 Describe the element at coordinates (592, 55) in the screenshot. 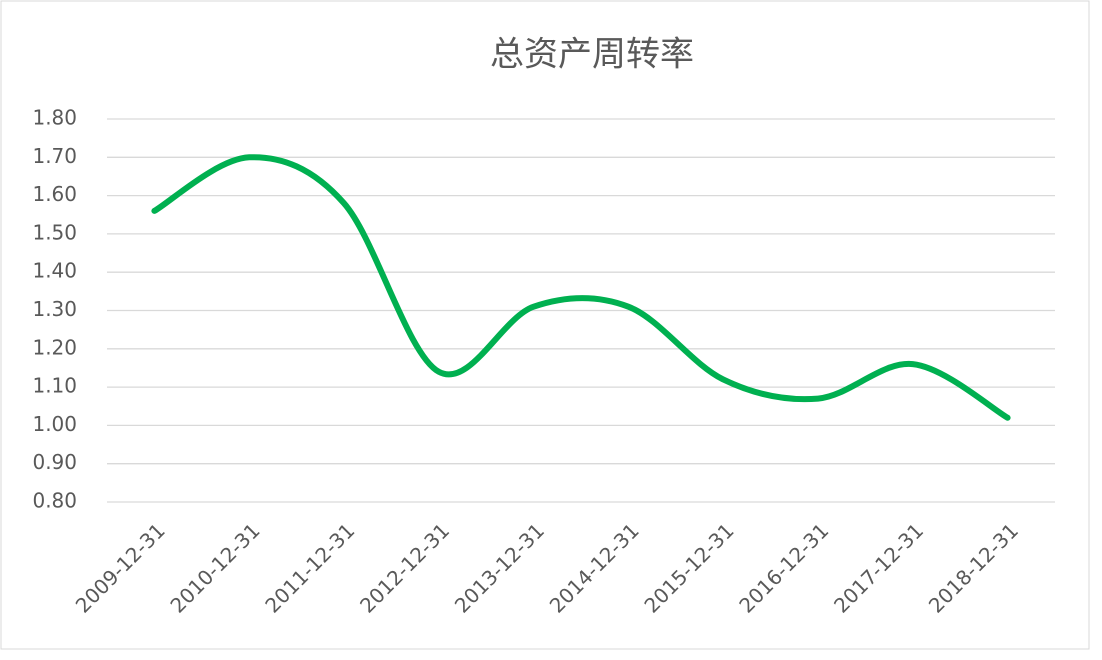

I see `chart-title: 总资产周转率` at that location.